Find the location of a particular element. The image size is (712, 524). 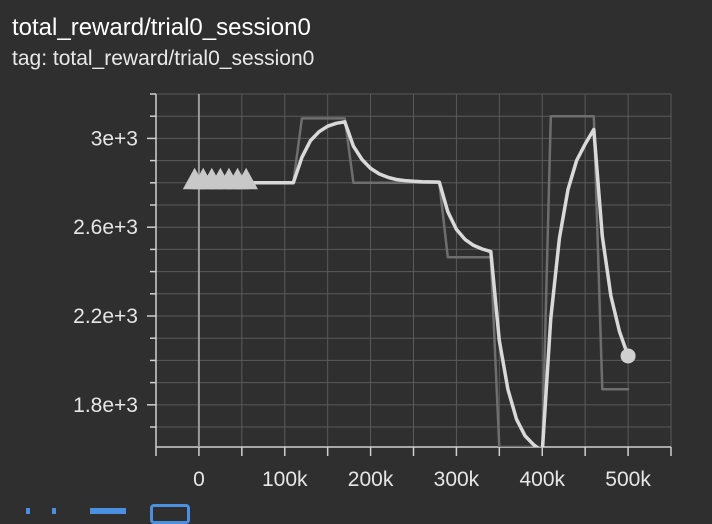

x-tick-label: 200k is located at coordinates (371, 479).